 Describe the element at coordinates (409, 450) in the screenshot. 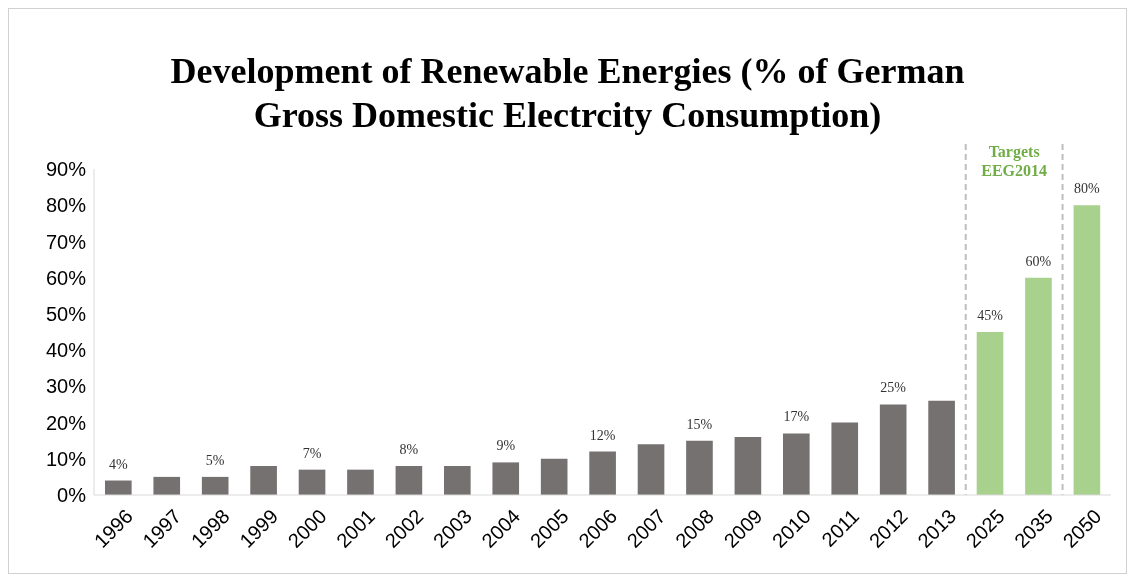

I see `data-label: 8%` at that location.